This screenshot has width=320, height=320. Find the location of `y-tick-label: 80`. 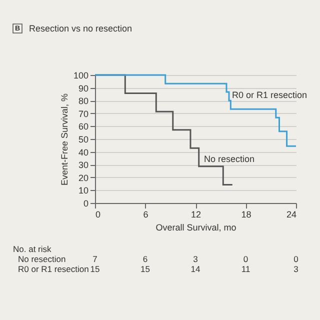

y-tick-label: 80 is located at coordinates (83, 101).